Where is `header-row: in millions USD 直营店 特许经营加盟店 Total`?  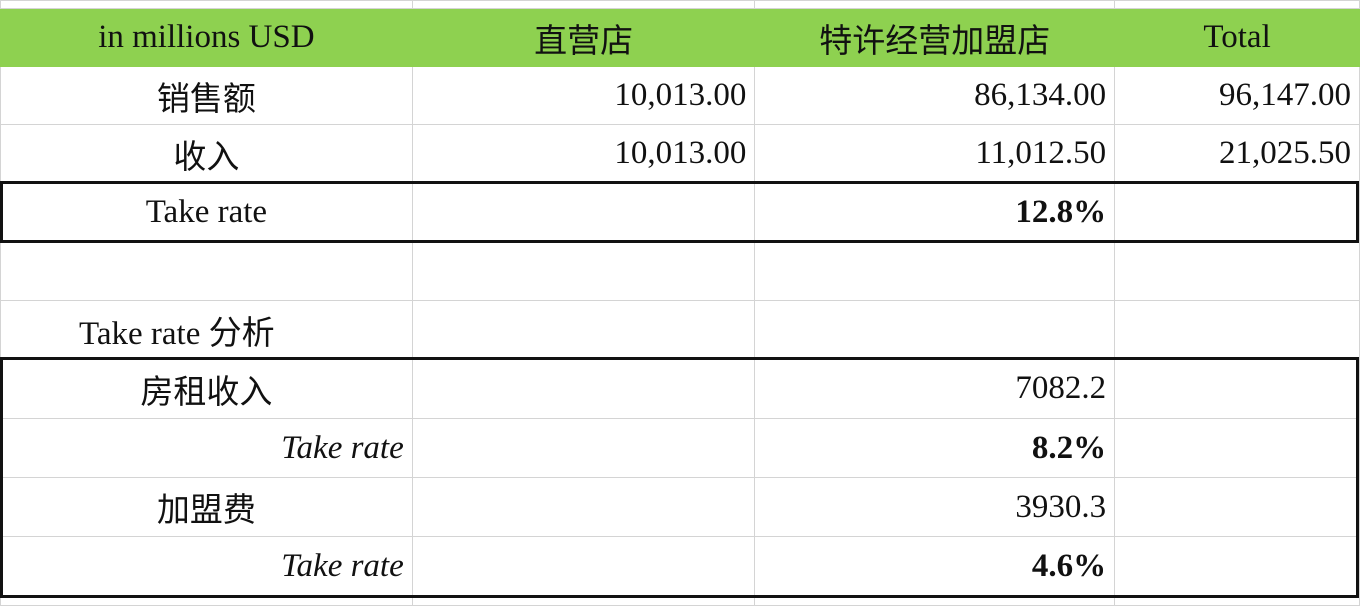 header-row: in millions USD 直营店 特许经营加盟店 Total is located at coordinates (680, 37).